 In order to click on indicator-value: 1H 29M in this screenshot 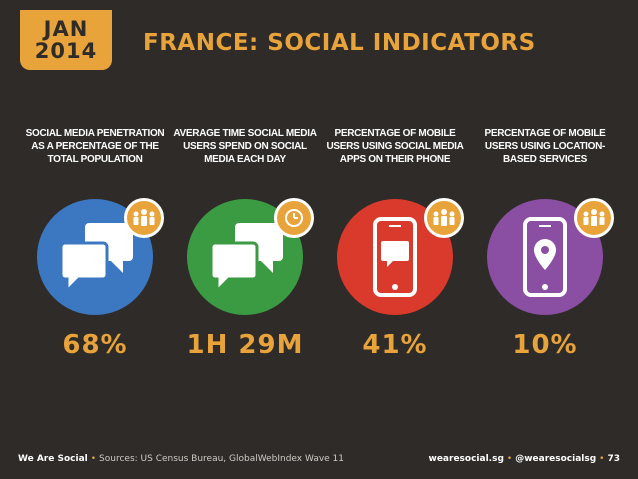, I will do `click(245, 345)`.